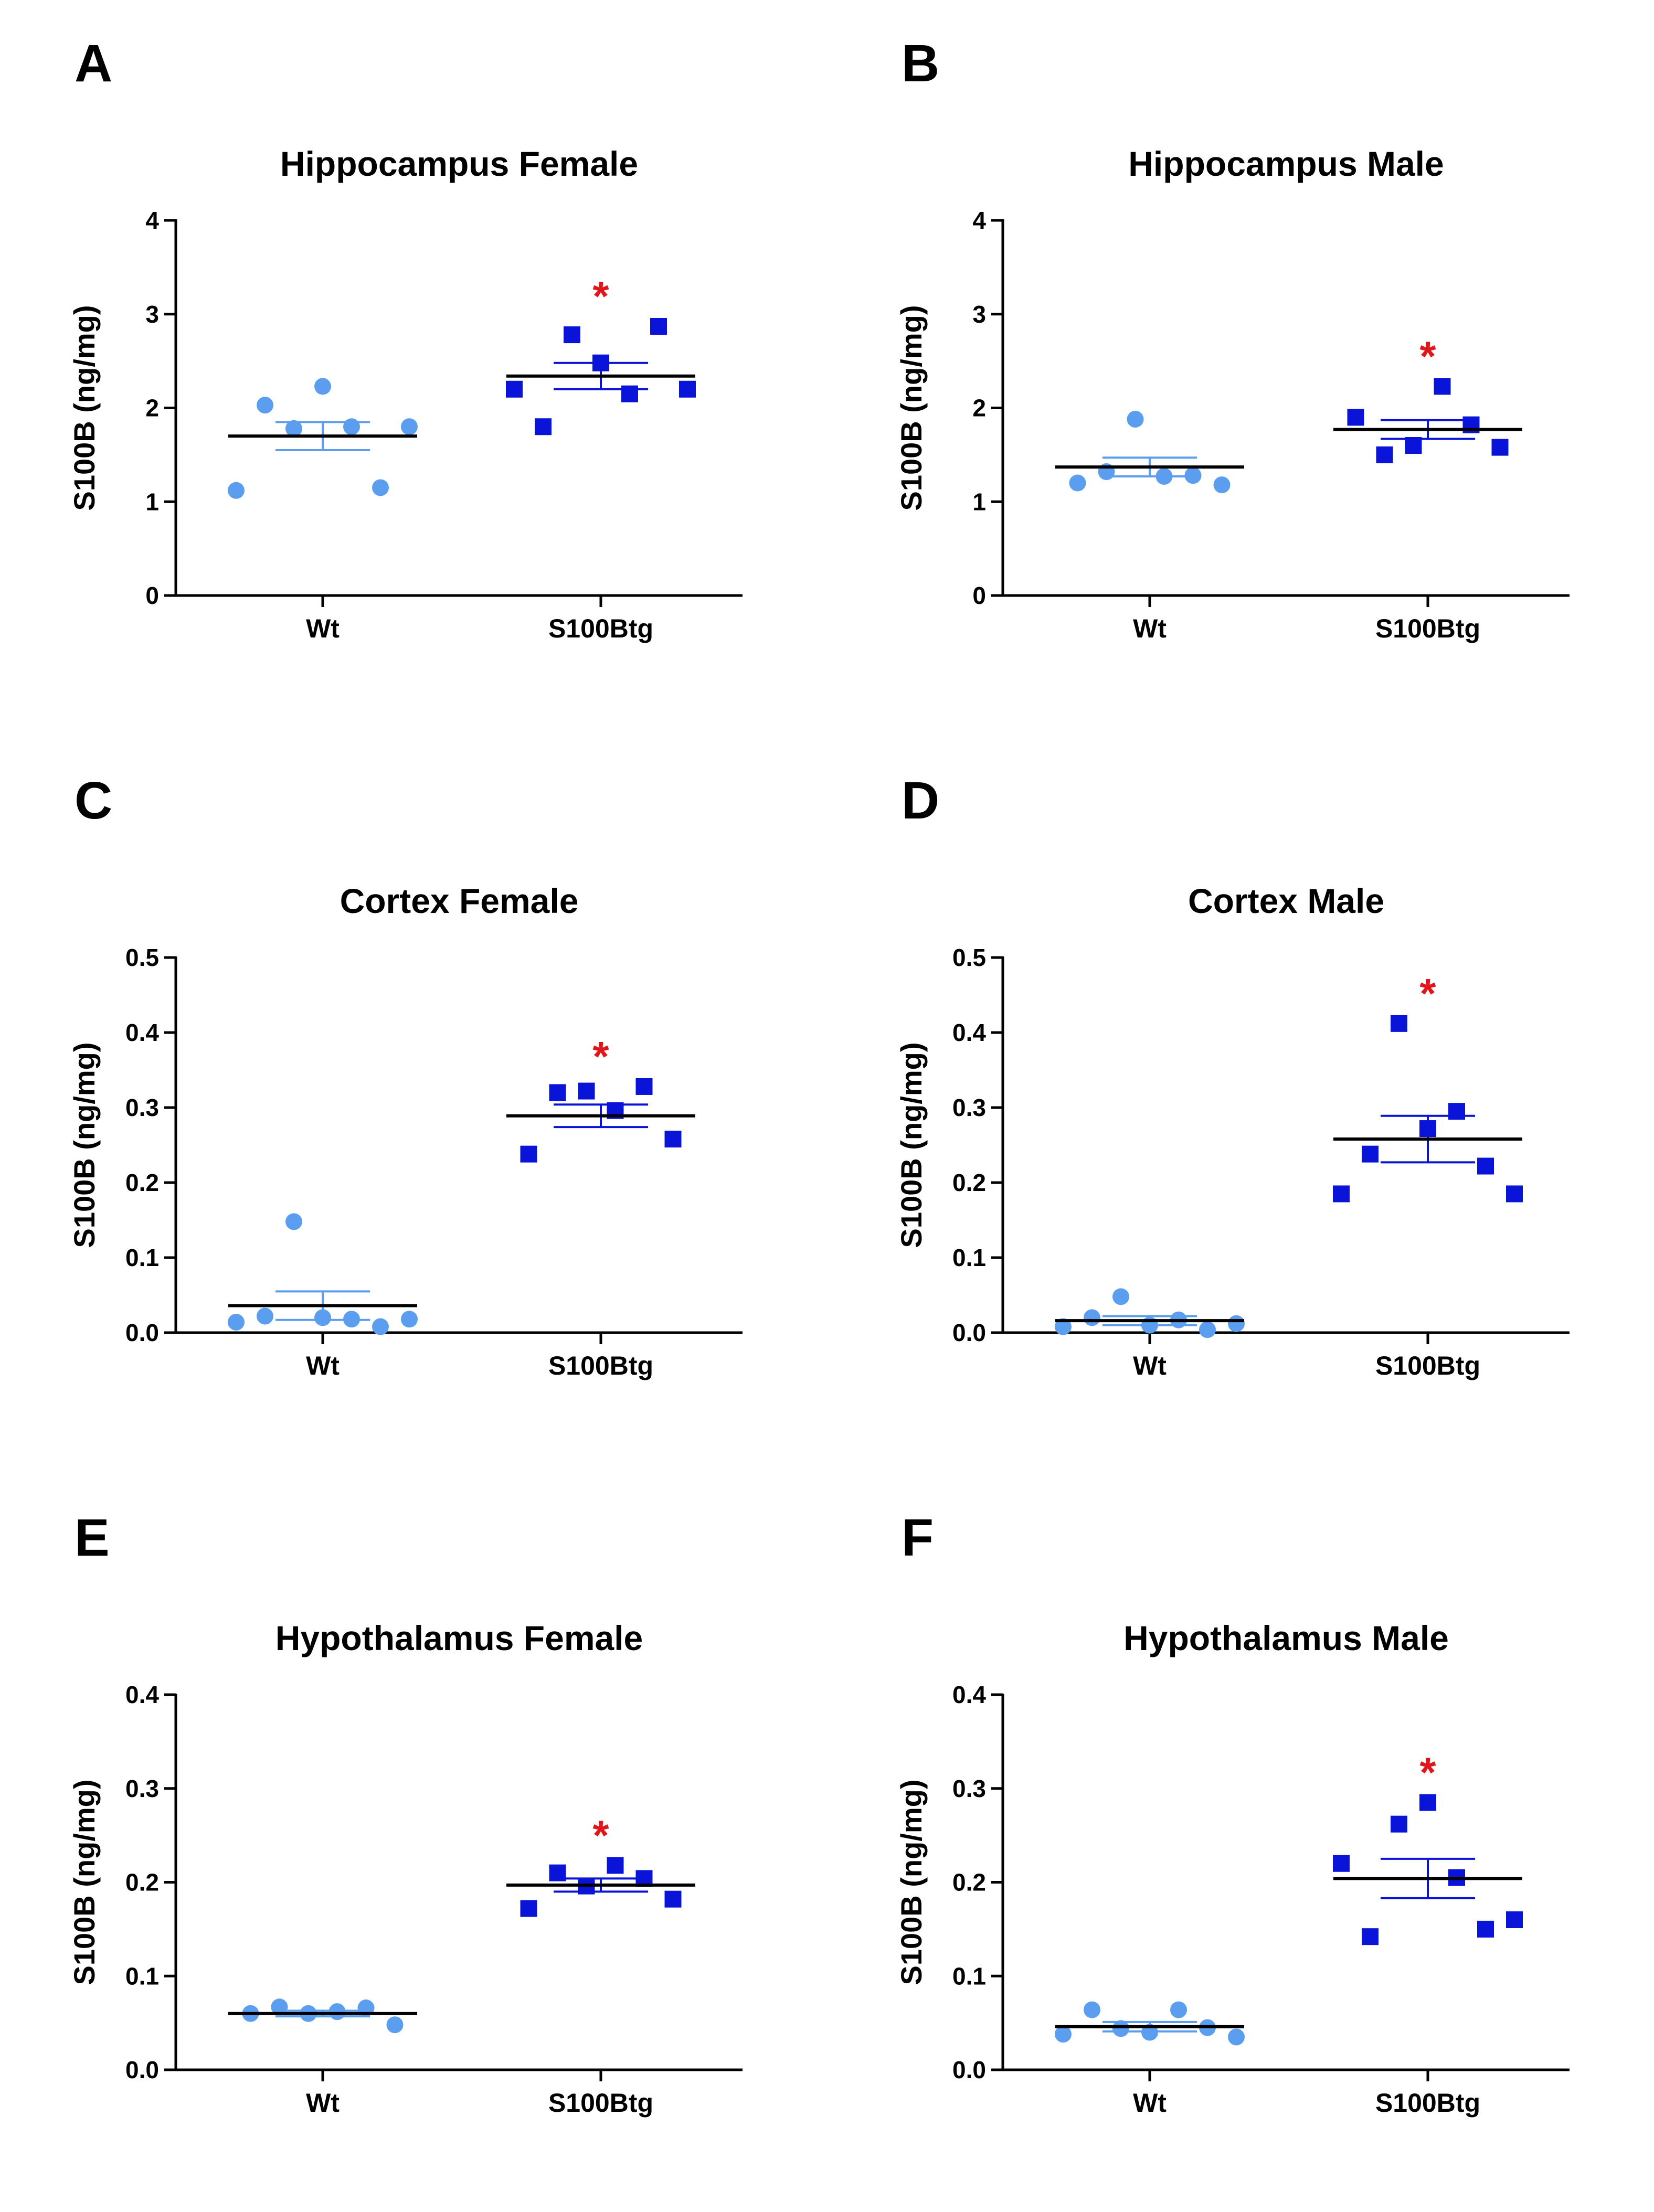 This screenshot has height=2212, width=1654. Describe the element at coordinates (142, 1882) in the screenshot. I see `y-tick-label-e: 0.2` at that location.